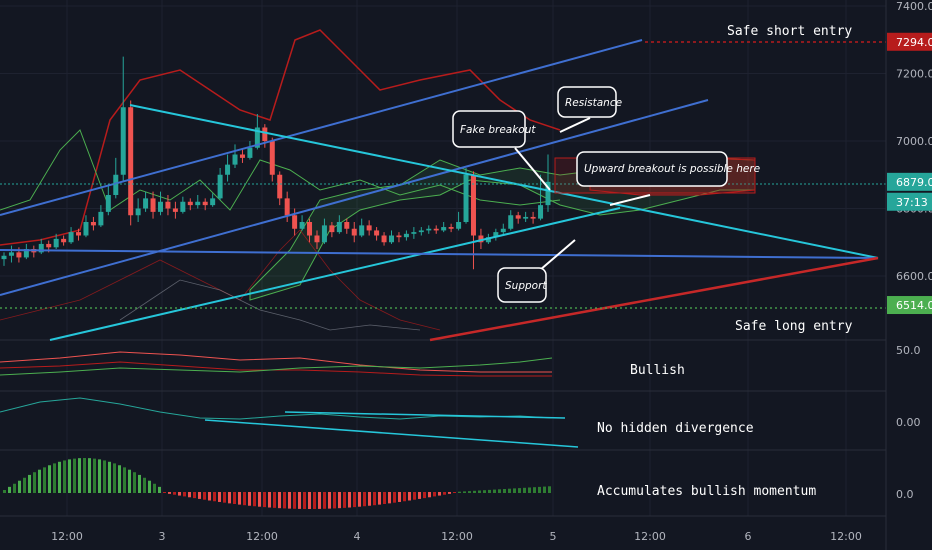 This screenshot has height=550, width=932. What do you see at coordinates (582, 194) in the screenshot?
I see `callout-arrows` at bounding box center [582, 194].